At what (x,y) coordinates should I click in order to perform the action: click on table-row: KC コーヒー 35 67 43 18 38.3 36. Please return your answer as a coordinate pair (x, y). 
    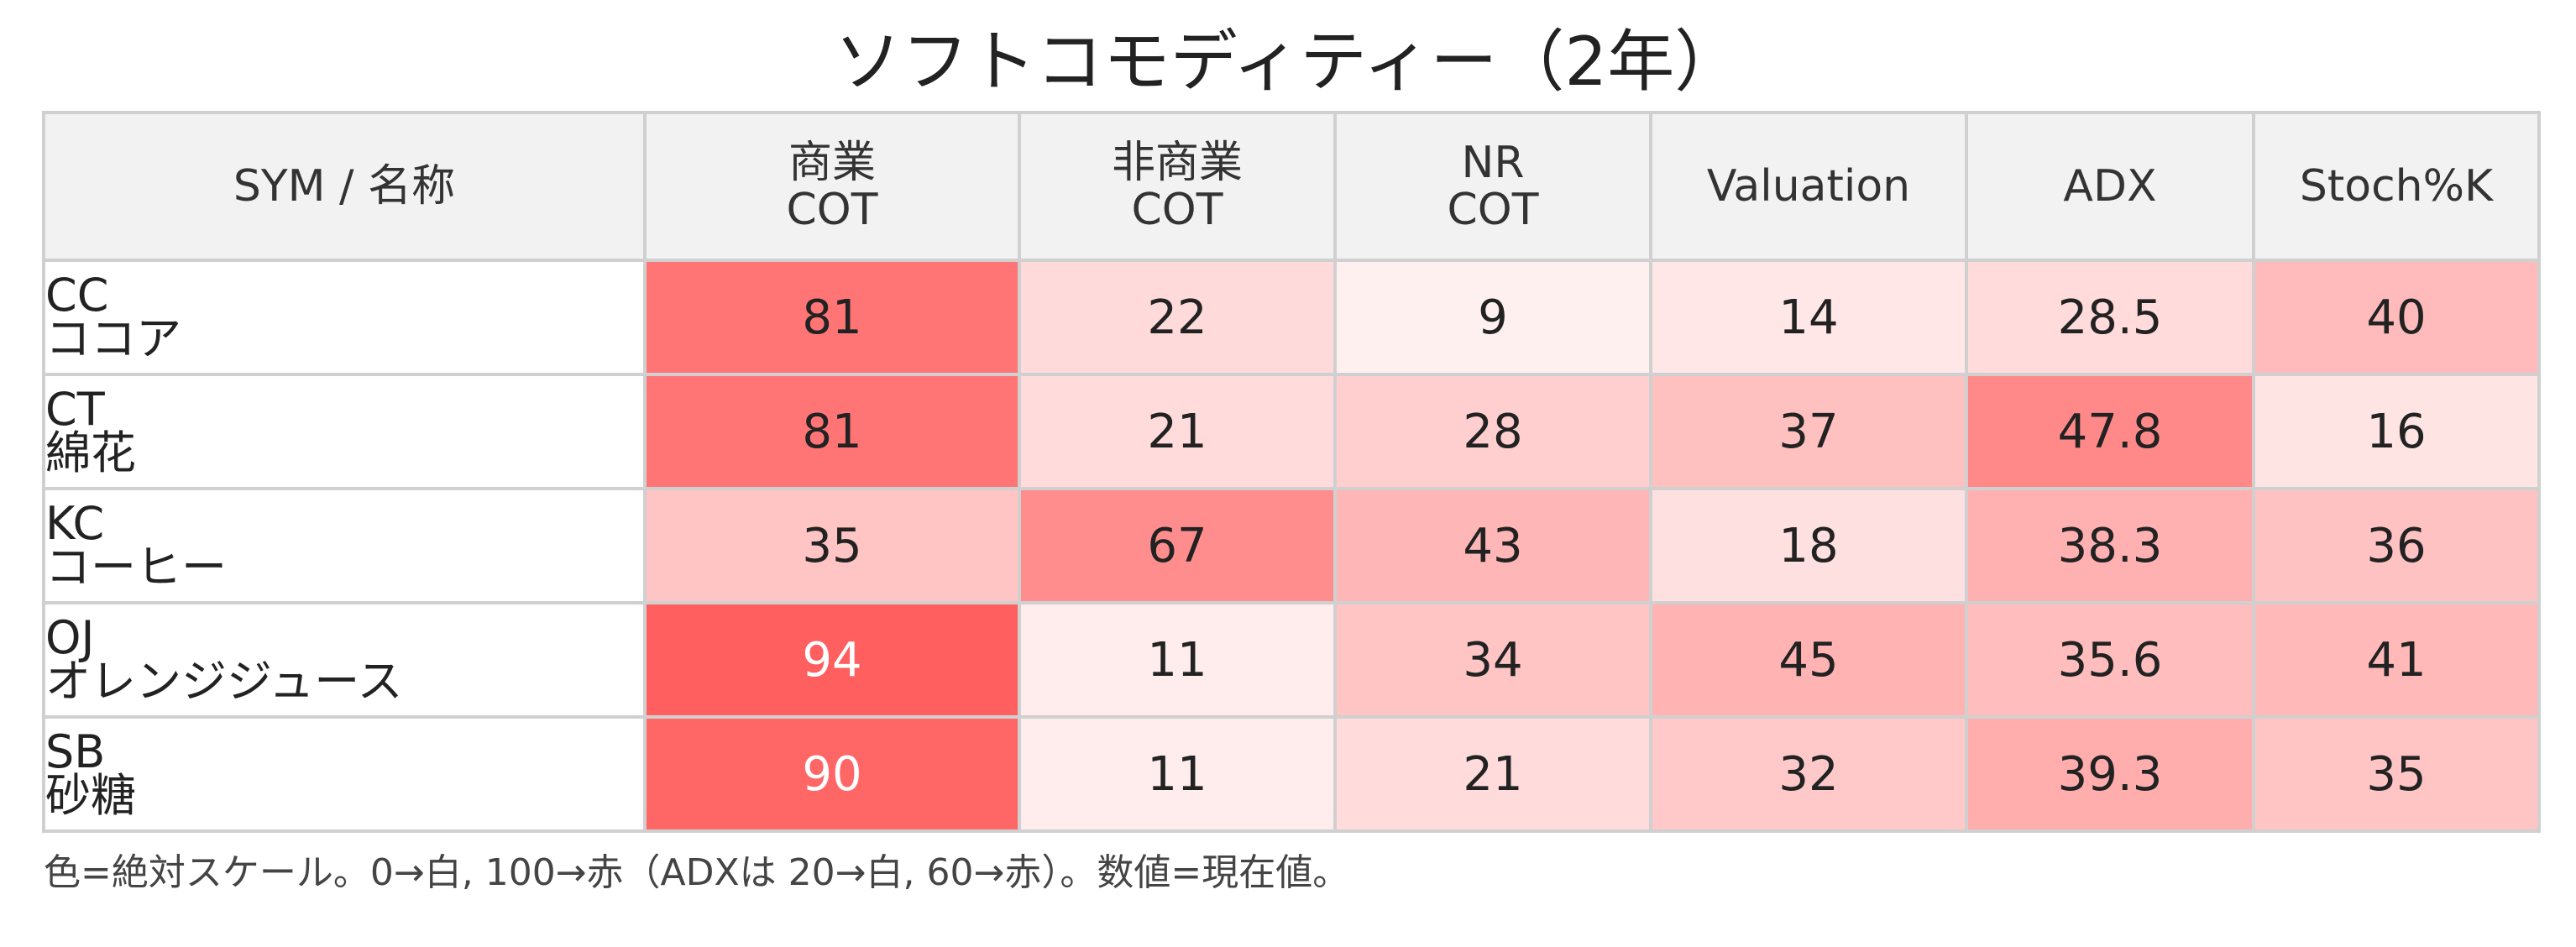
    Looking at the image, I should click on (1292, 545).